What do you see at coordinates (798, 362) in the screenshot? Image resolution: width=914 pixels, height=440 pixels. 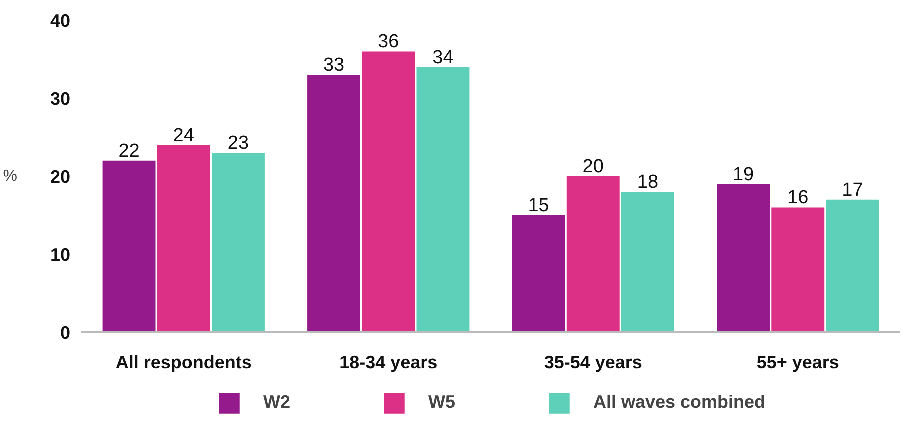 I see `x-tick-label: 55+ years` at bounding box center [798, 362].